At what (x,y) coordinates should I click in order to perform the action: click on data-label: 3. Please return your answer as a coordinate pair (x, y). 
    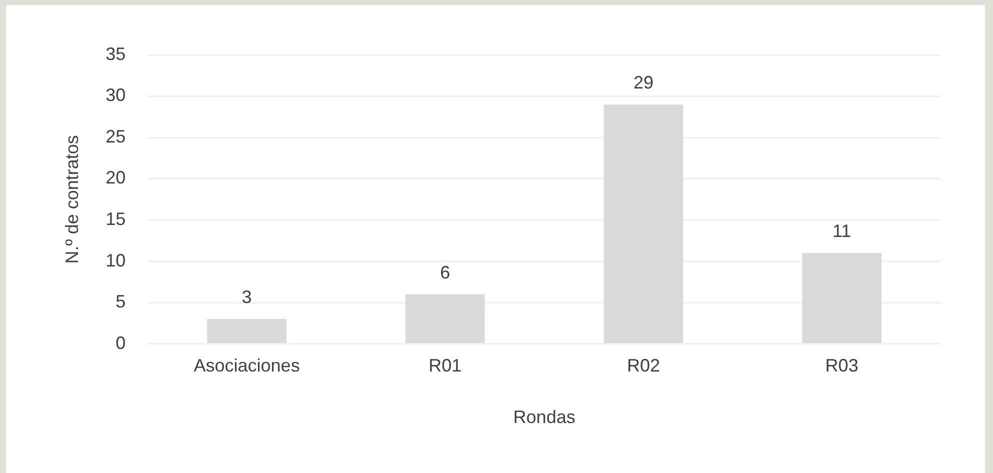
    Looking at the image, I should click on (247, 297).